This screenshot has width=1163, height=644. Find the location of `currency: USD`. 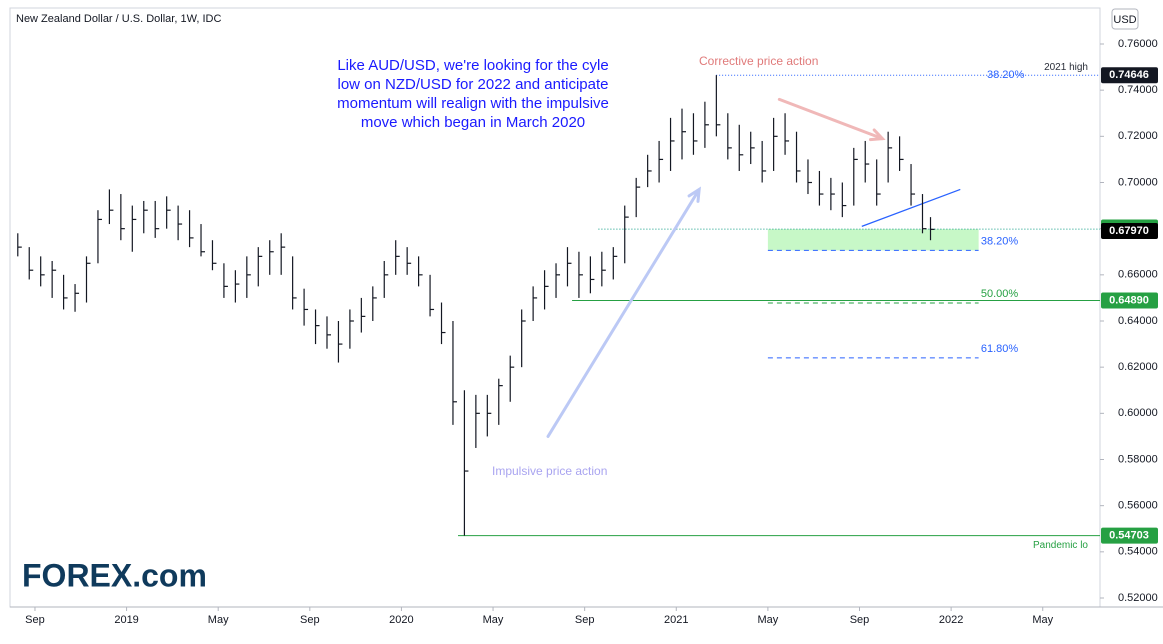

currency: USD is located at coordinates (1124, 20).